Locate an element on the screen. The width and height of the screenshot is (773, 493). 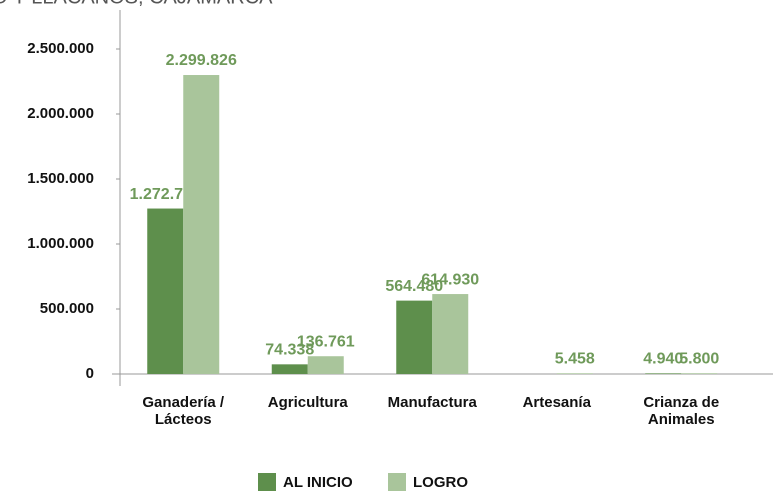
value-label: 4.940 is located at coordinates (663, 359).